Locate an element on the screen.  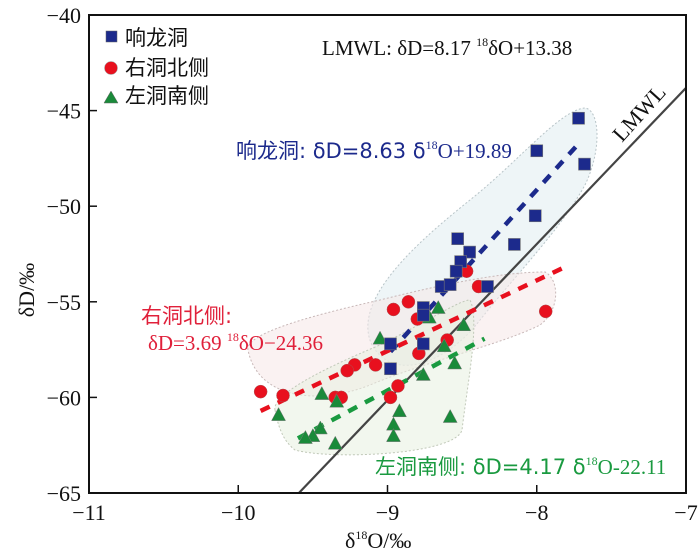
legend-marker-triangle is located at coordinates (111, 97).